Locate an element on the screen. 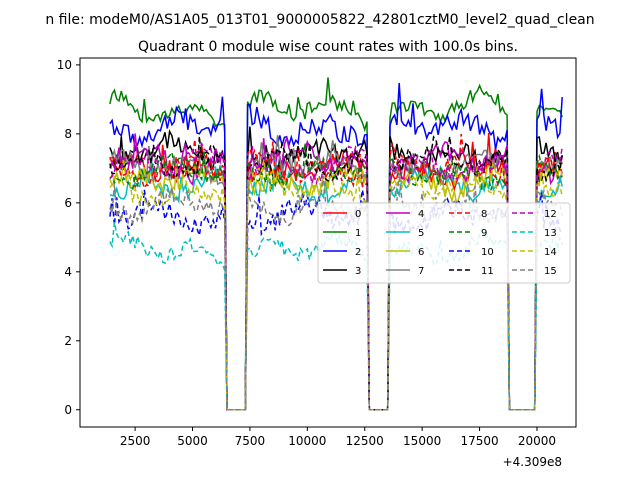  y-axis: 0 2 4 6 8 10 is located at coordinates (68, 237).